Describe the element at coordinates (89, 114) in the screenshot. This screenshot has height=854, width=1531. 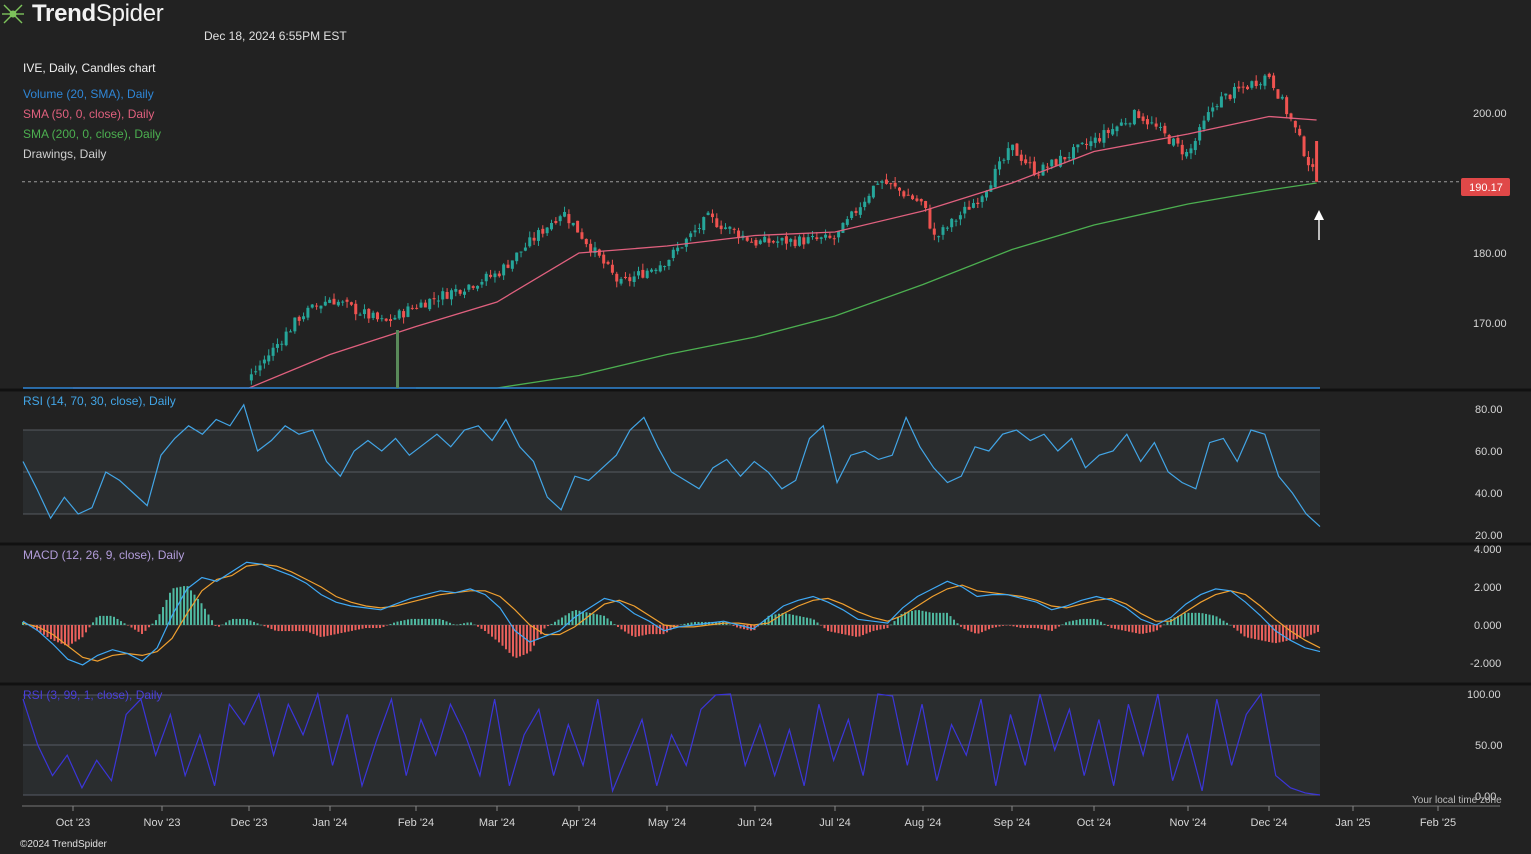
I see `legend-sma50: SMA (50, 0, close), Daily` at that location.